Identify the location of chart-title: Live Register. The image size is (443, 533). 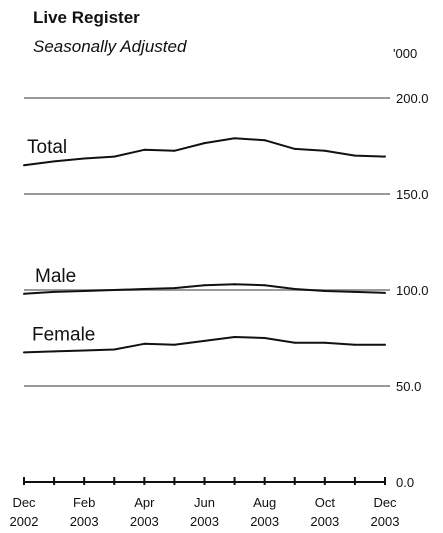
(86, 17).